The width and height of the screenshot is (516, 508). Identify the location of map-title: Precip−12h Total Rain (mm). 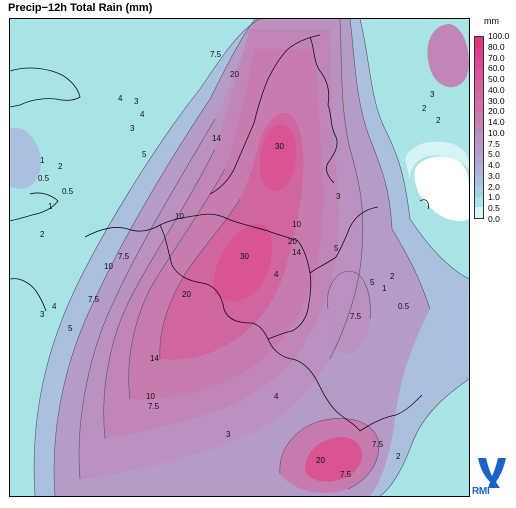
(80, 8).